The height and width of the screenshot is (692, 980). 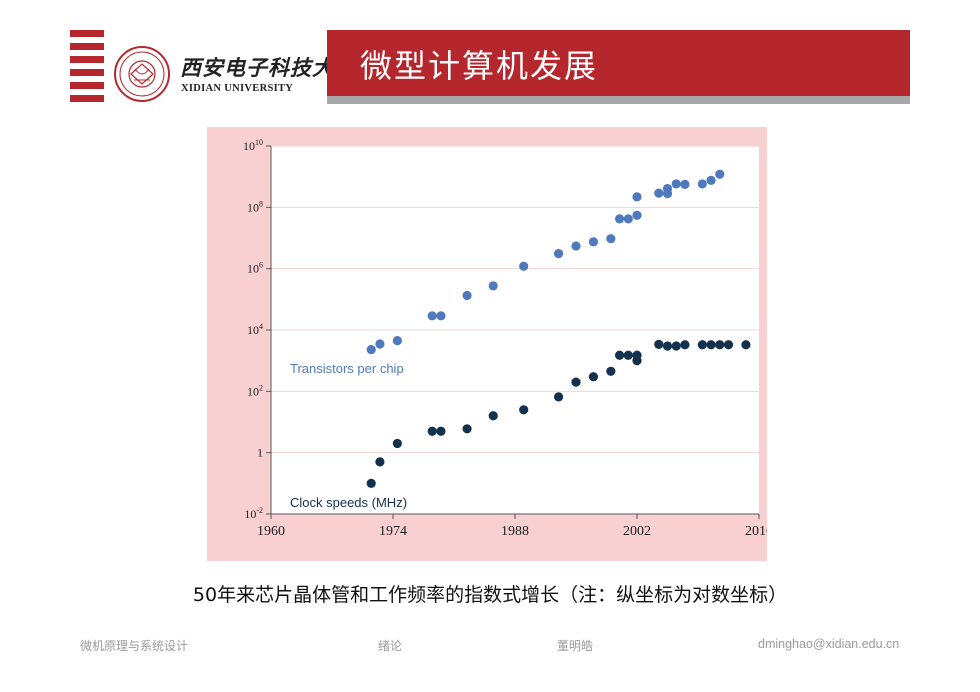 I want to click on university-name-en: XIDIAN UNIVERSITY, so click(x=237, y=88).